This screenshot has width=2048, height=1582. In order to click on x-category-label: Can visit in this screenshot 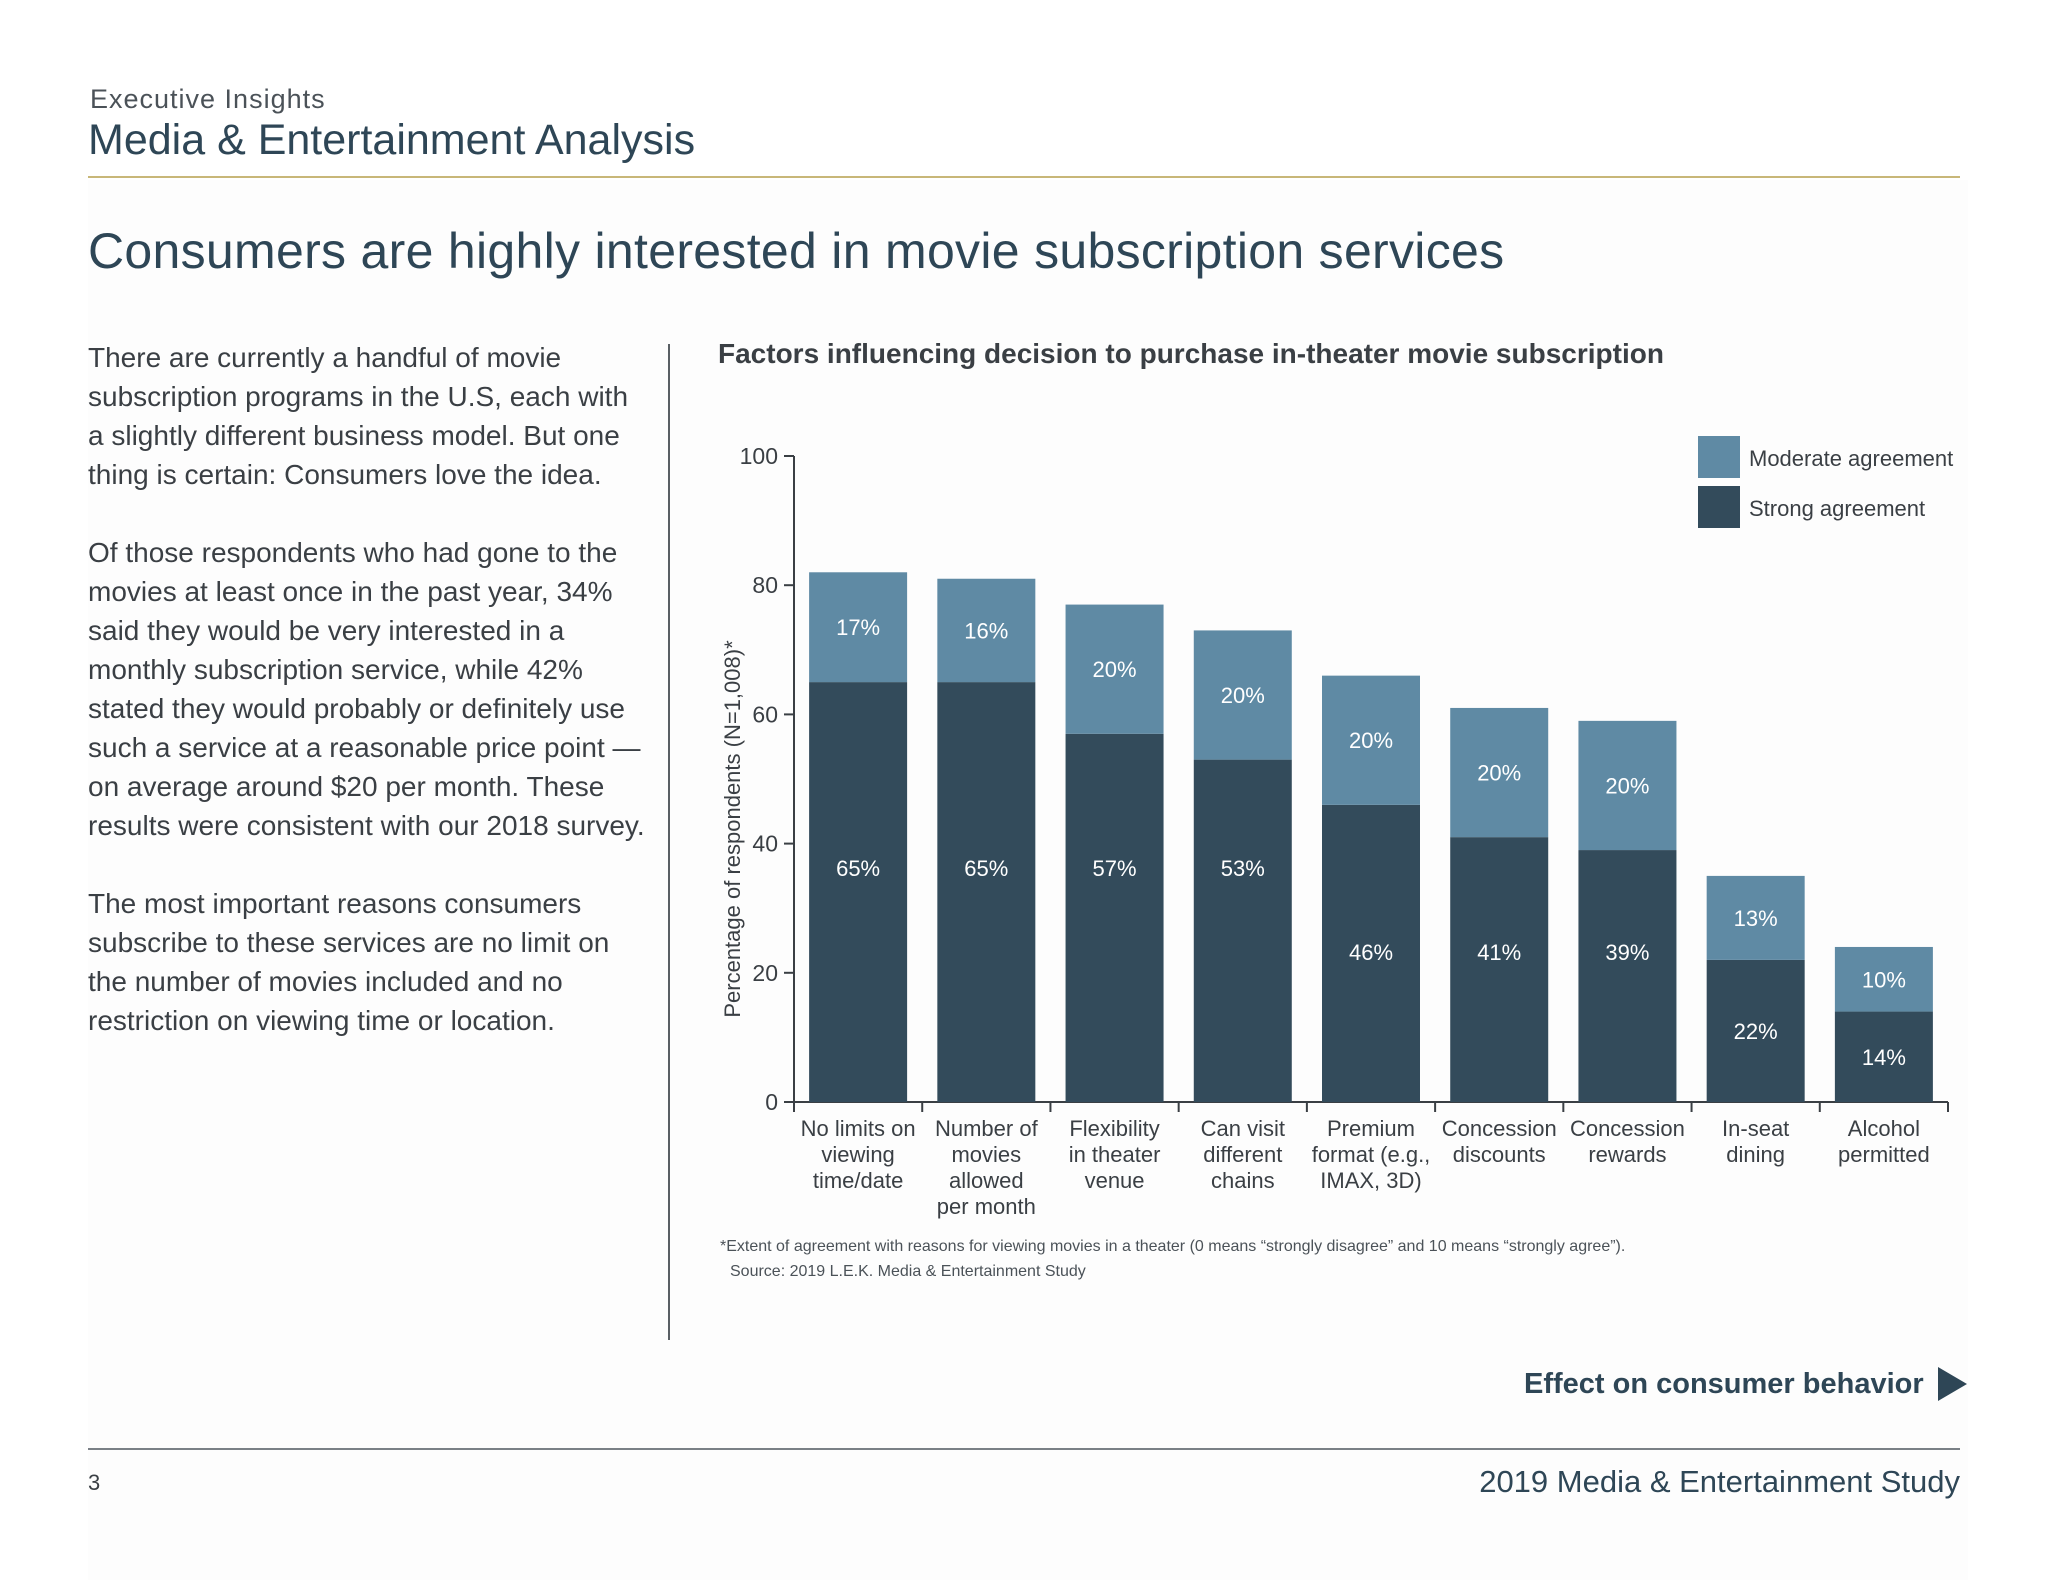, I will do `click(1243, 1128)`.